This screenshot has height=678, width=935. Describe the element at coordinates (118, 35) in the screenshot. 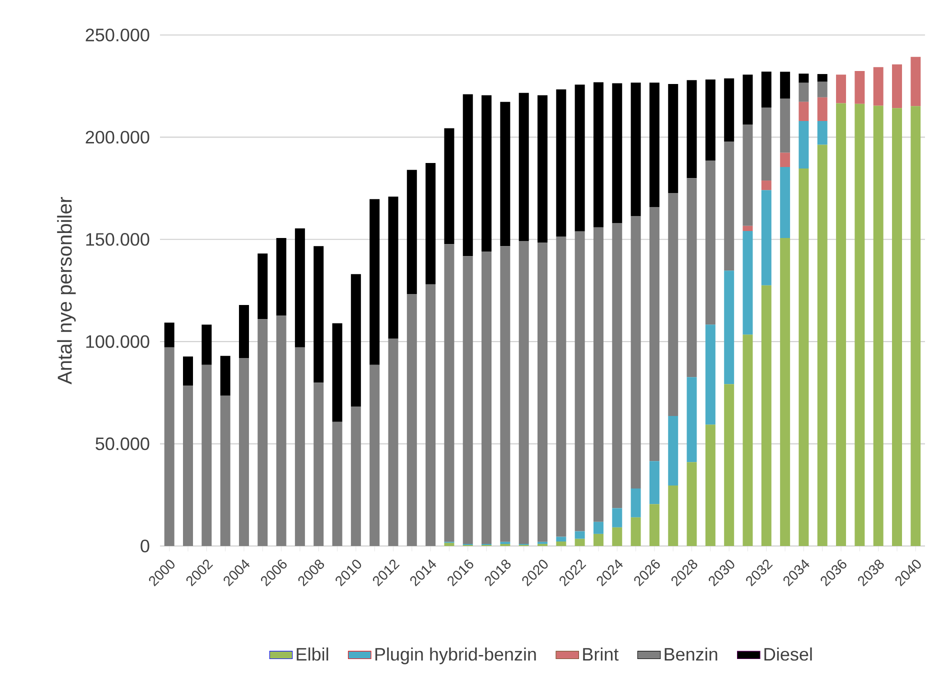

I see `y-tick-label: 250.000` at that location.